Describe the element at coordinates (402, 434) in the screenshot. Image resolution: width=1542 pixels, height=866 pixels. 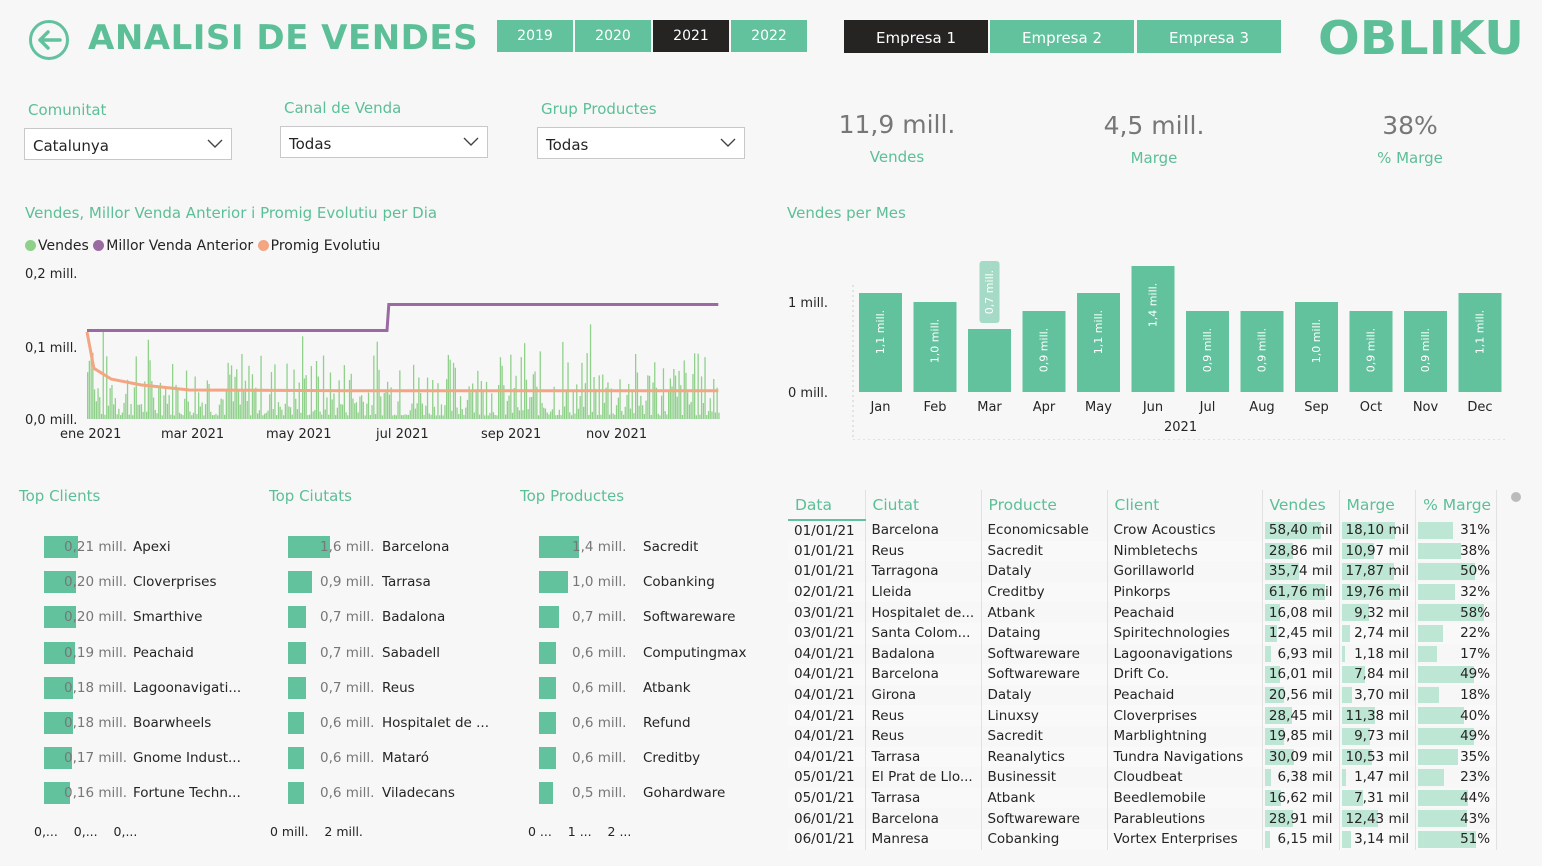
I see `x-tick: jul 2021` at that location.